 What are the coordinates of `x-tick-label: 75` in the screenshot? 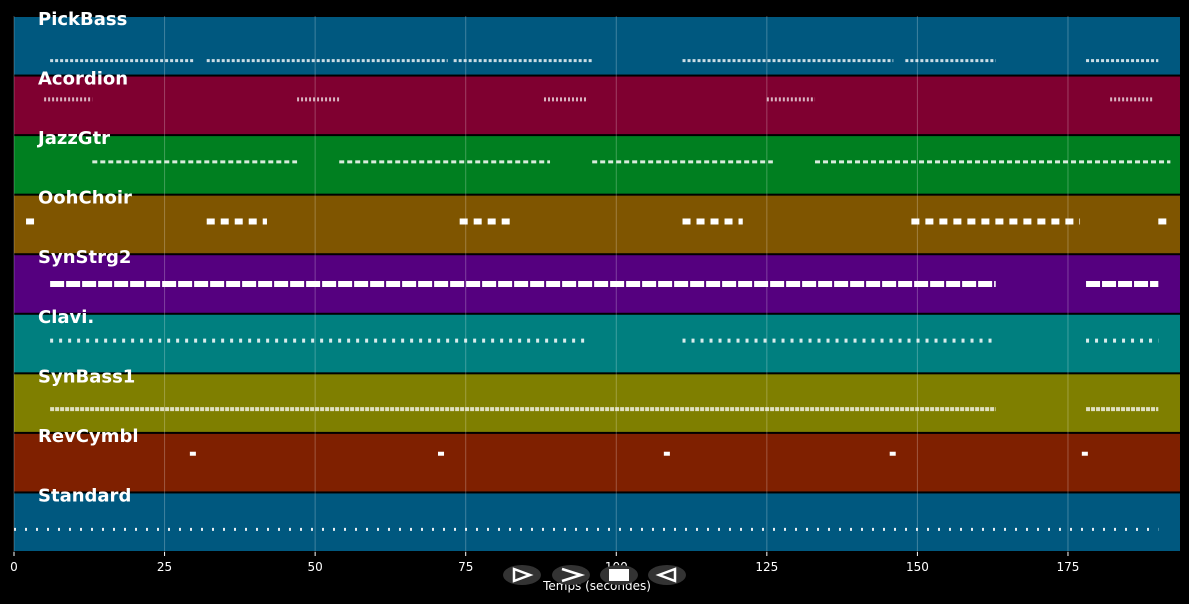 It's located at (465, 567).